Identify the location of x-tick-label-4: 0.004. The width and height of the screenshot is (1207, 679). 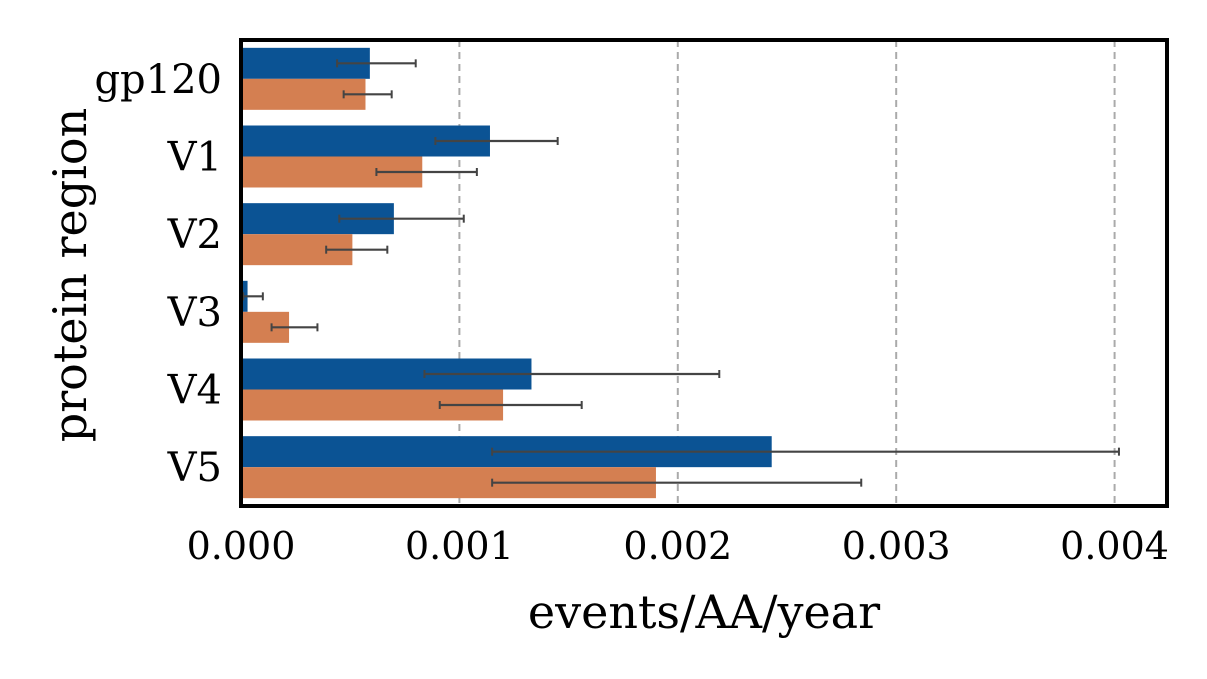
(1114, 546).